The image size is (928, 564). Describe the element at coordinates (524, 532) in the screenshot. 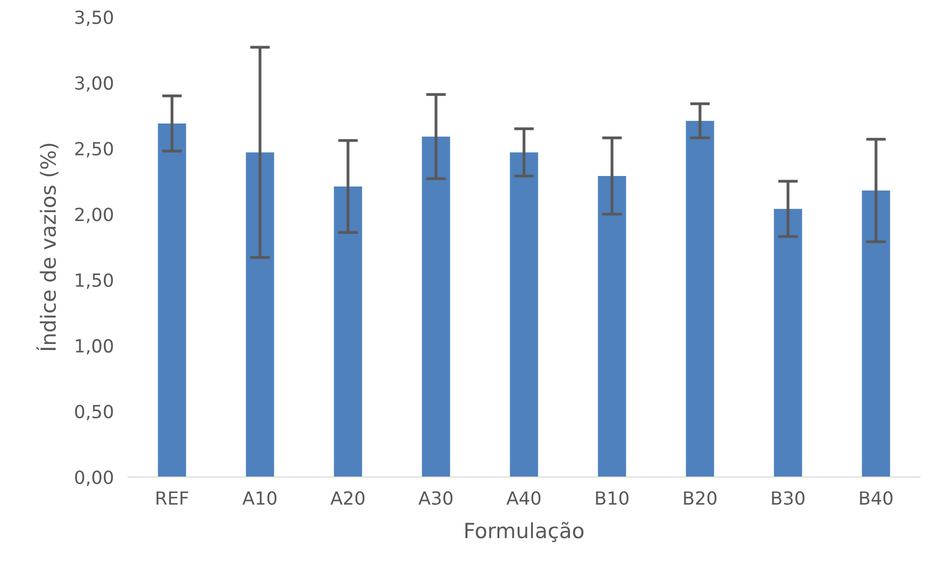

I see `x-axis-title: Formulação` at that location.